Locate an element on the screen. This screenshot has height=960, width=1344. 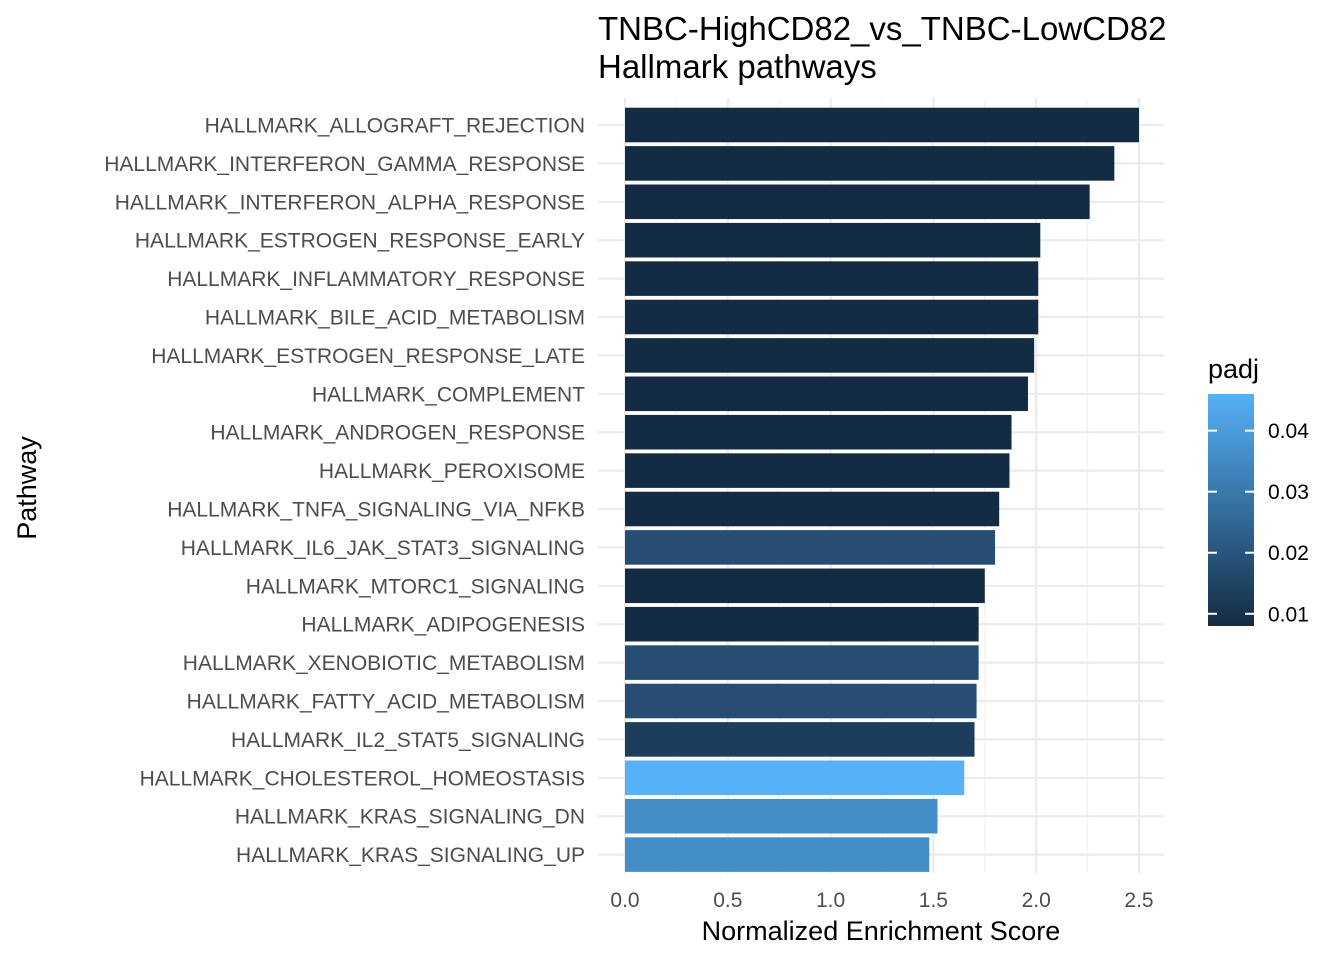
bar-hallmark-interferon-gamma-response is located at coordinates (870, 163).